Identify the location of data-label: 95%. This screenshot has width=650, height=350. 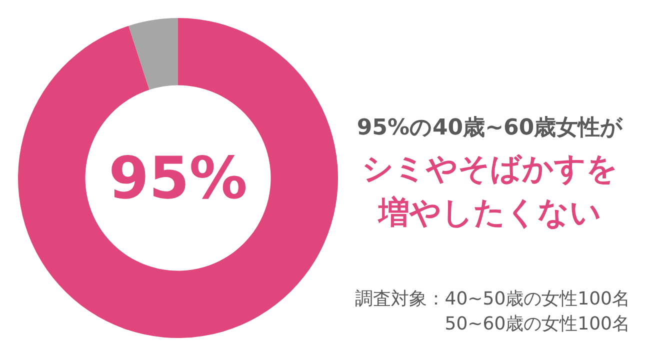
(178, 178).